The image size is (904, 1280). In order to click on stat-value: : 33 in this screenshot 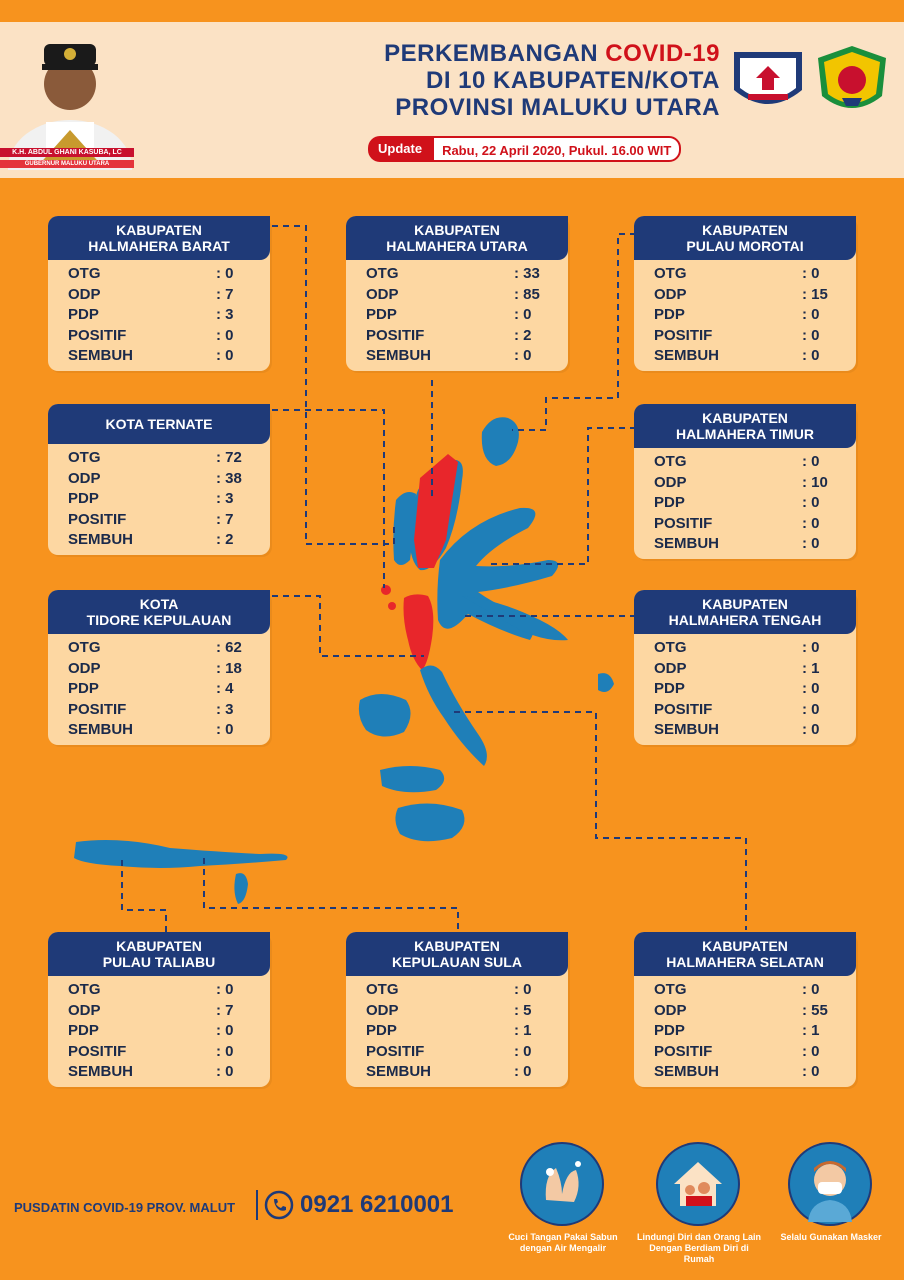, I will do `click(527, 273)`.